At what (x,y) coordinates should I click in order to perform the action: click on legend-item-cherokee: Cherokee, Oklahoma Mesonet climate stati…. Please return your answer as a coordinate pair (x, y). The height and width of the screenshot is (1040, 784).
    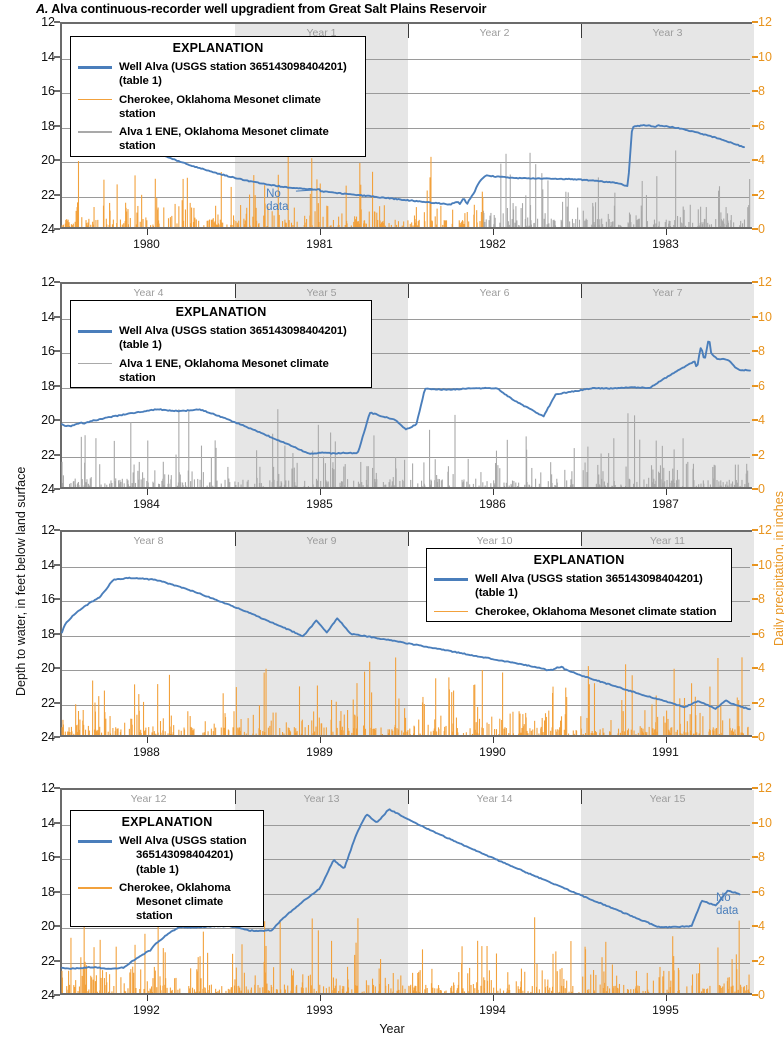
    Looking at the image, I should click on (218, 107).